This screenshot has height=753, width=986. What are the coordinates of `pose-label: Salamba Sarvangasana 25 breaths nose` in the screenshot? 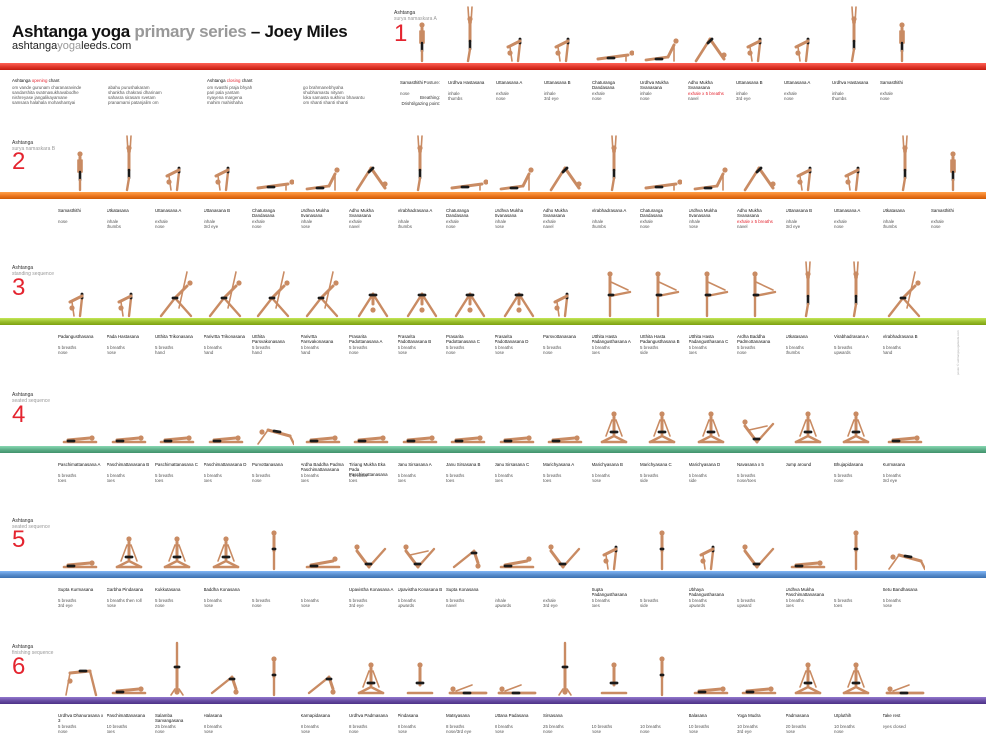 It's located at (178, 723).